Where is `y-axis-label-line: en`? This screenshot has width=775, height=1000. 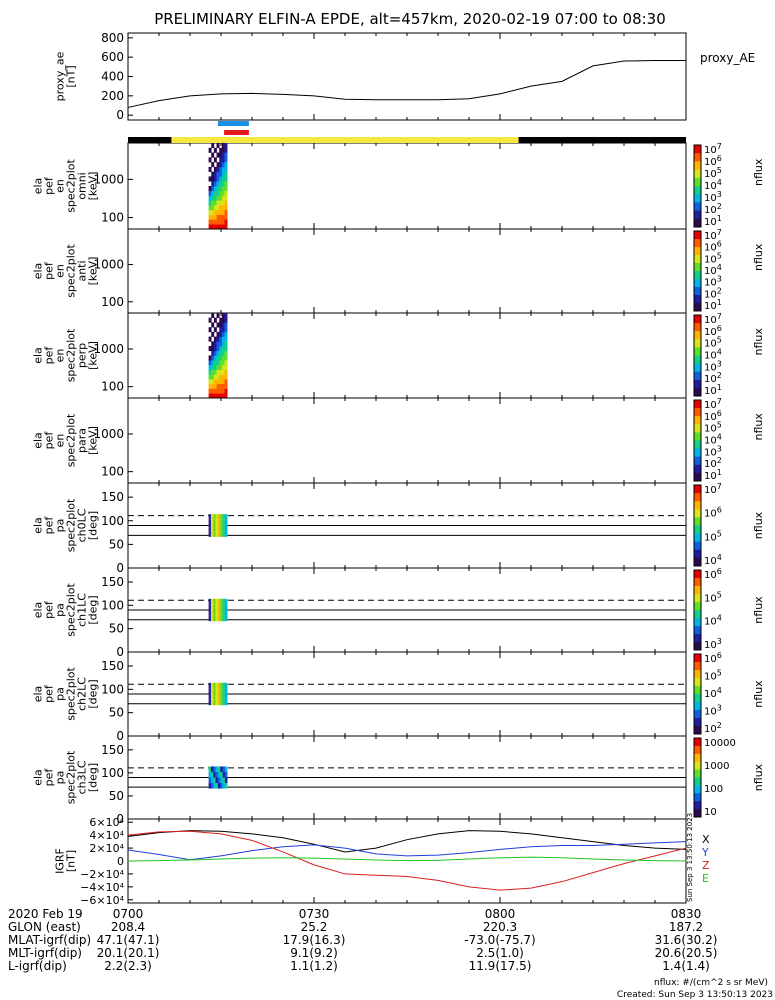 y-axis-label-line: en is located at coordinates (60, 271).